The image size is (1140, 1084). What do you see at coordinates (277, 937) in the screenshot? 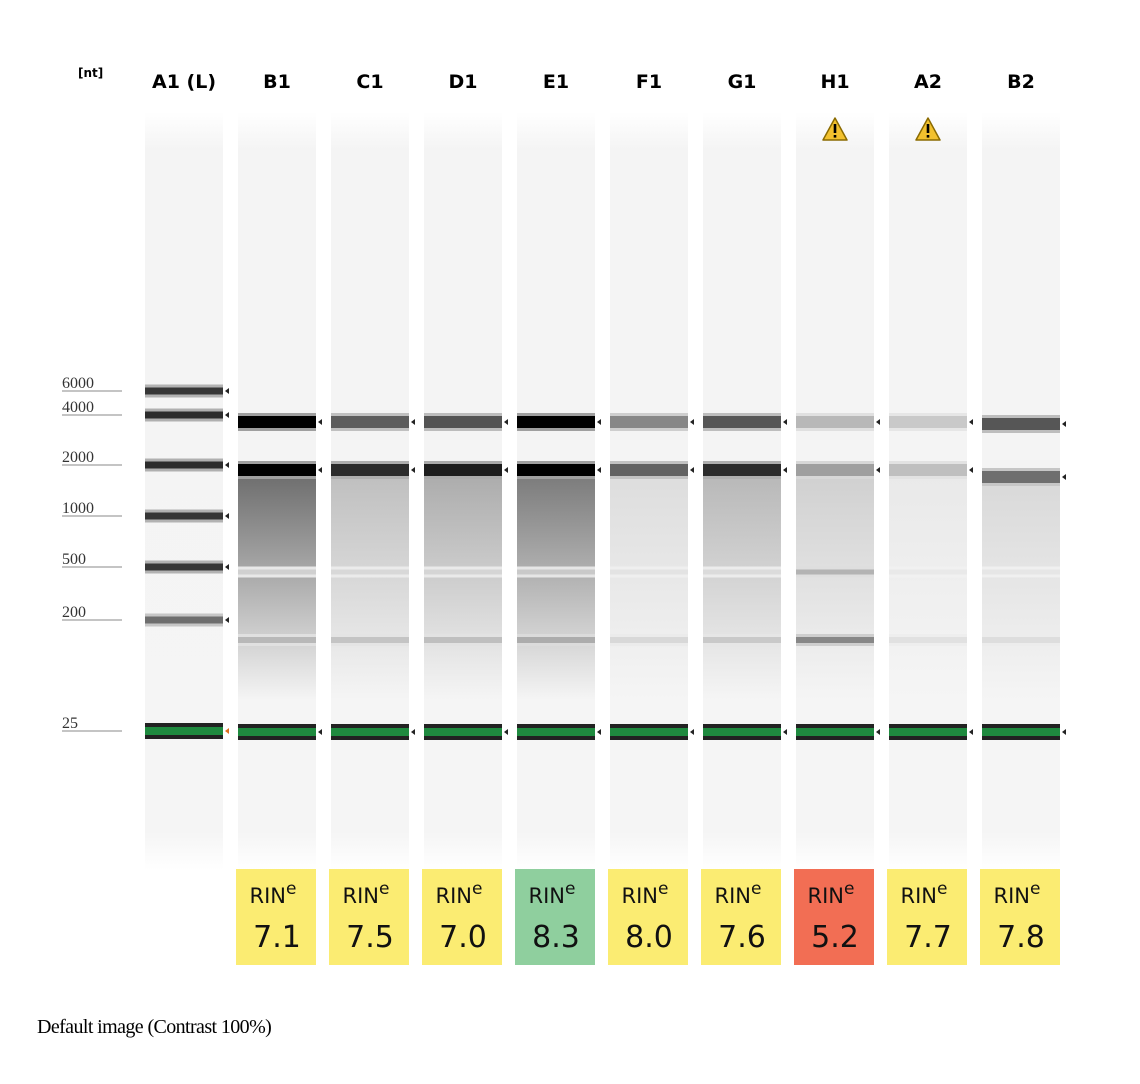
I see `rin-value: 7.1` at bounding box center [277, 937].